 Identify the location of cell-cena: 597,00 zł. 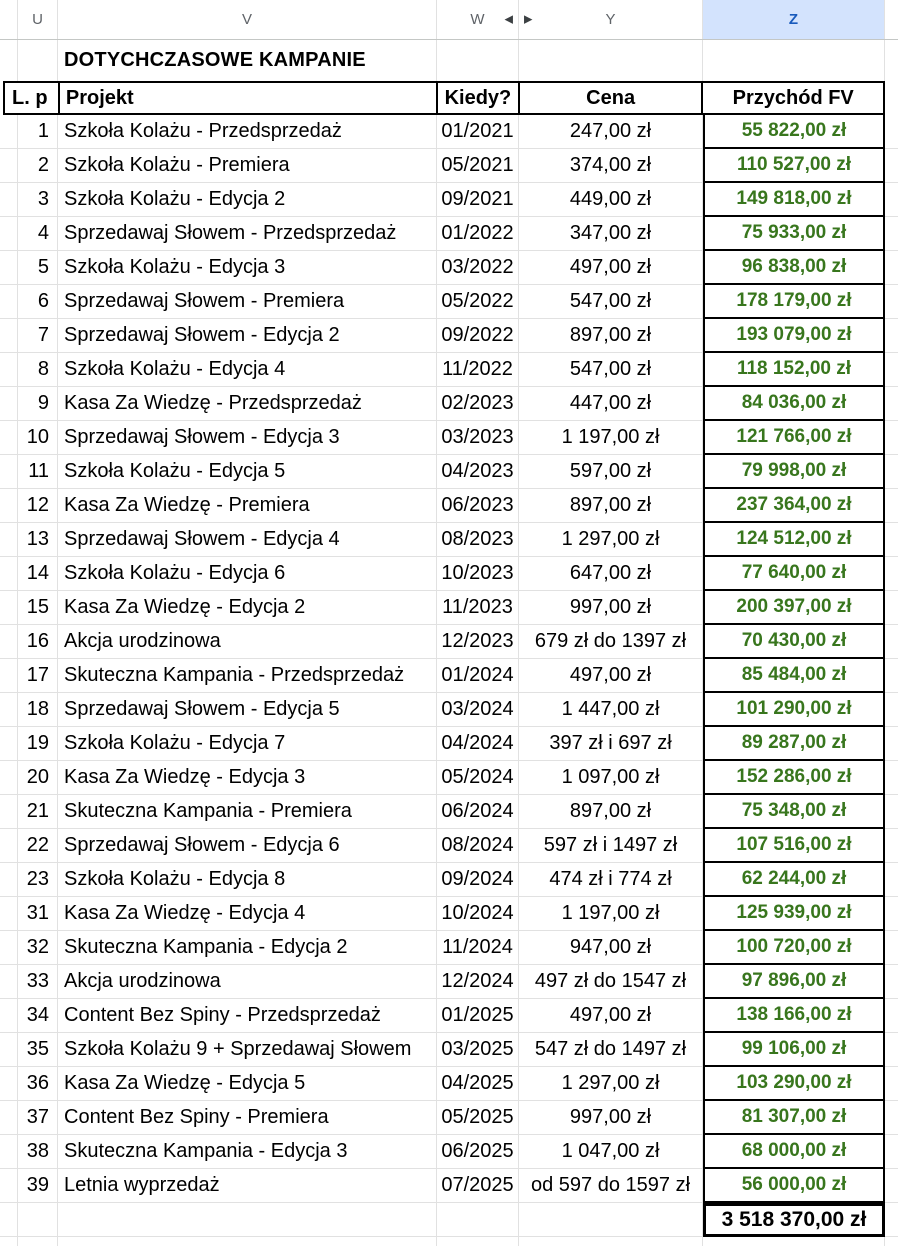
(611, 472).